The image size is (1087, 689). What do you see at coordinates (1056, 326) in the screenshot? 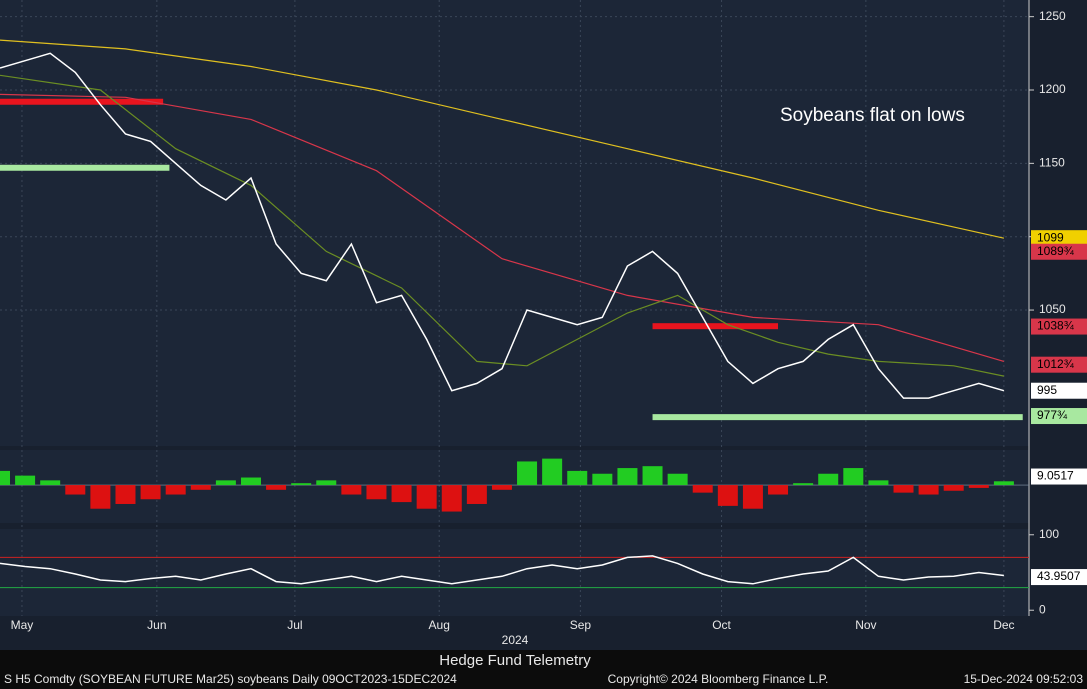
I see `last-value-label: 1038¾` at bounding box center [1056, 326].